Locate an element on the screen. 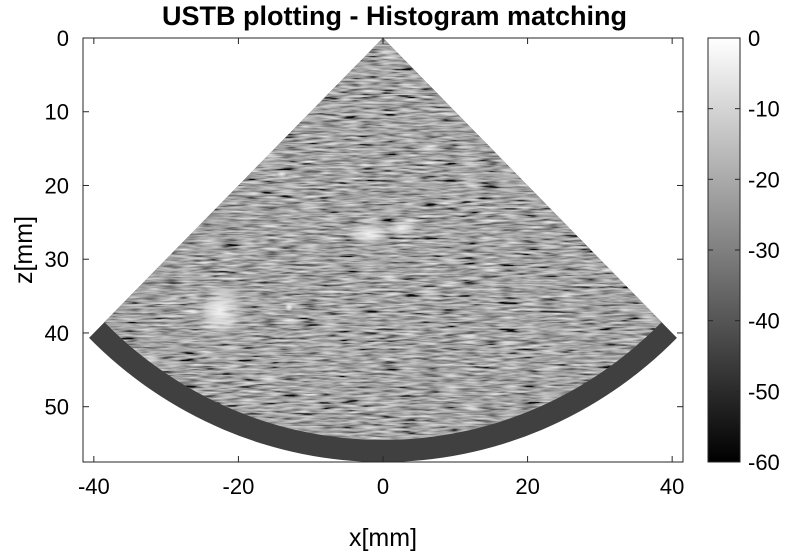 This screenshot has width=789, height=554. y-tick-label: 50 is located at coordinates (57, 407).